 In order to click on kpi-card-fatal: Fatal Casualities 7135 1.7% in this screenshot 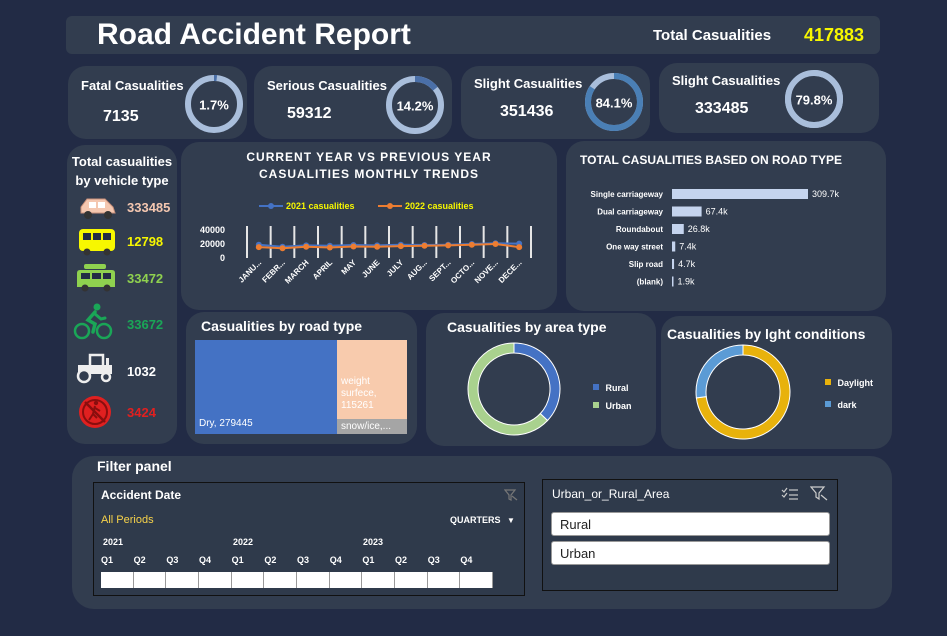, I will do `click(157, 102)`.